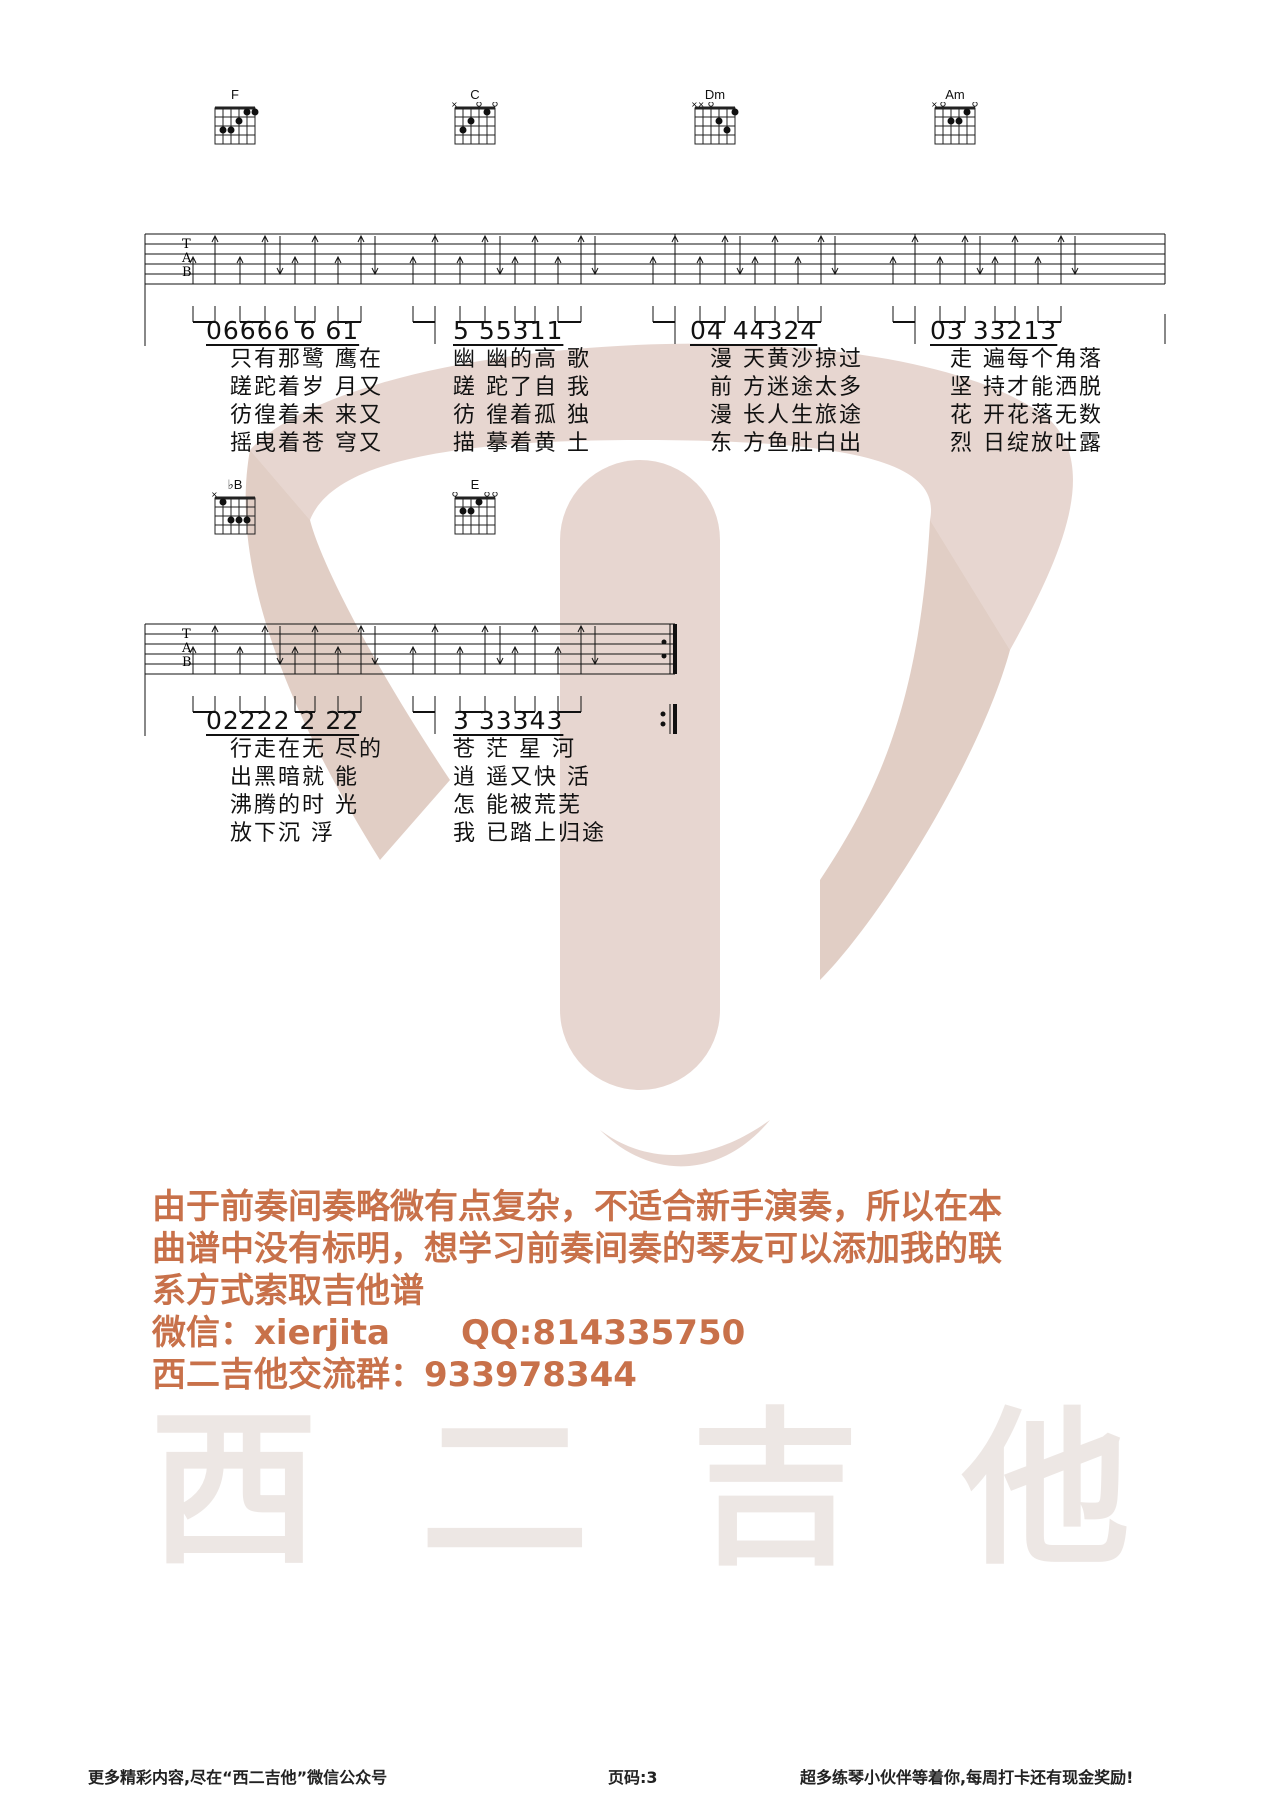  Describe the element at coordinates (786, 359) in the screenshot. I see `lyric-phrase: 漫 天黄沙掠过` at that location.